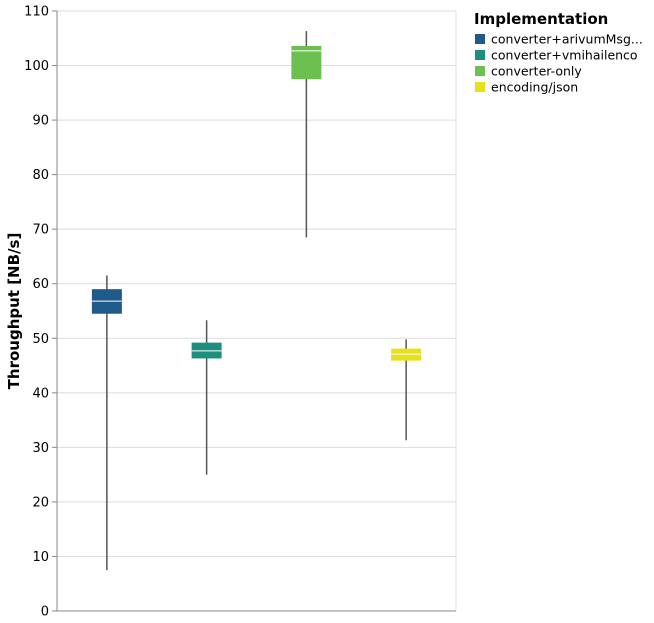 The width and height of the screenshot is (654, 623). What do you see at coordinates (40, 339) in the screenshot?
I see `y-tick-label: 50` at bounding box center [40, 339].